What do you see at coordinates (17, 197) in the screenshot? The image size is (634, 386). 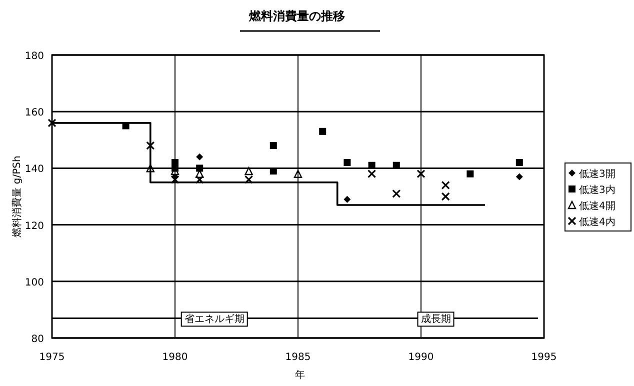 I see `y-axis-title: 燃料消費量 g/PSh` at bounding box center [17, 197].